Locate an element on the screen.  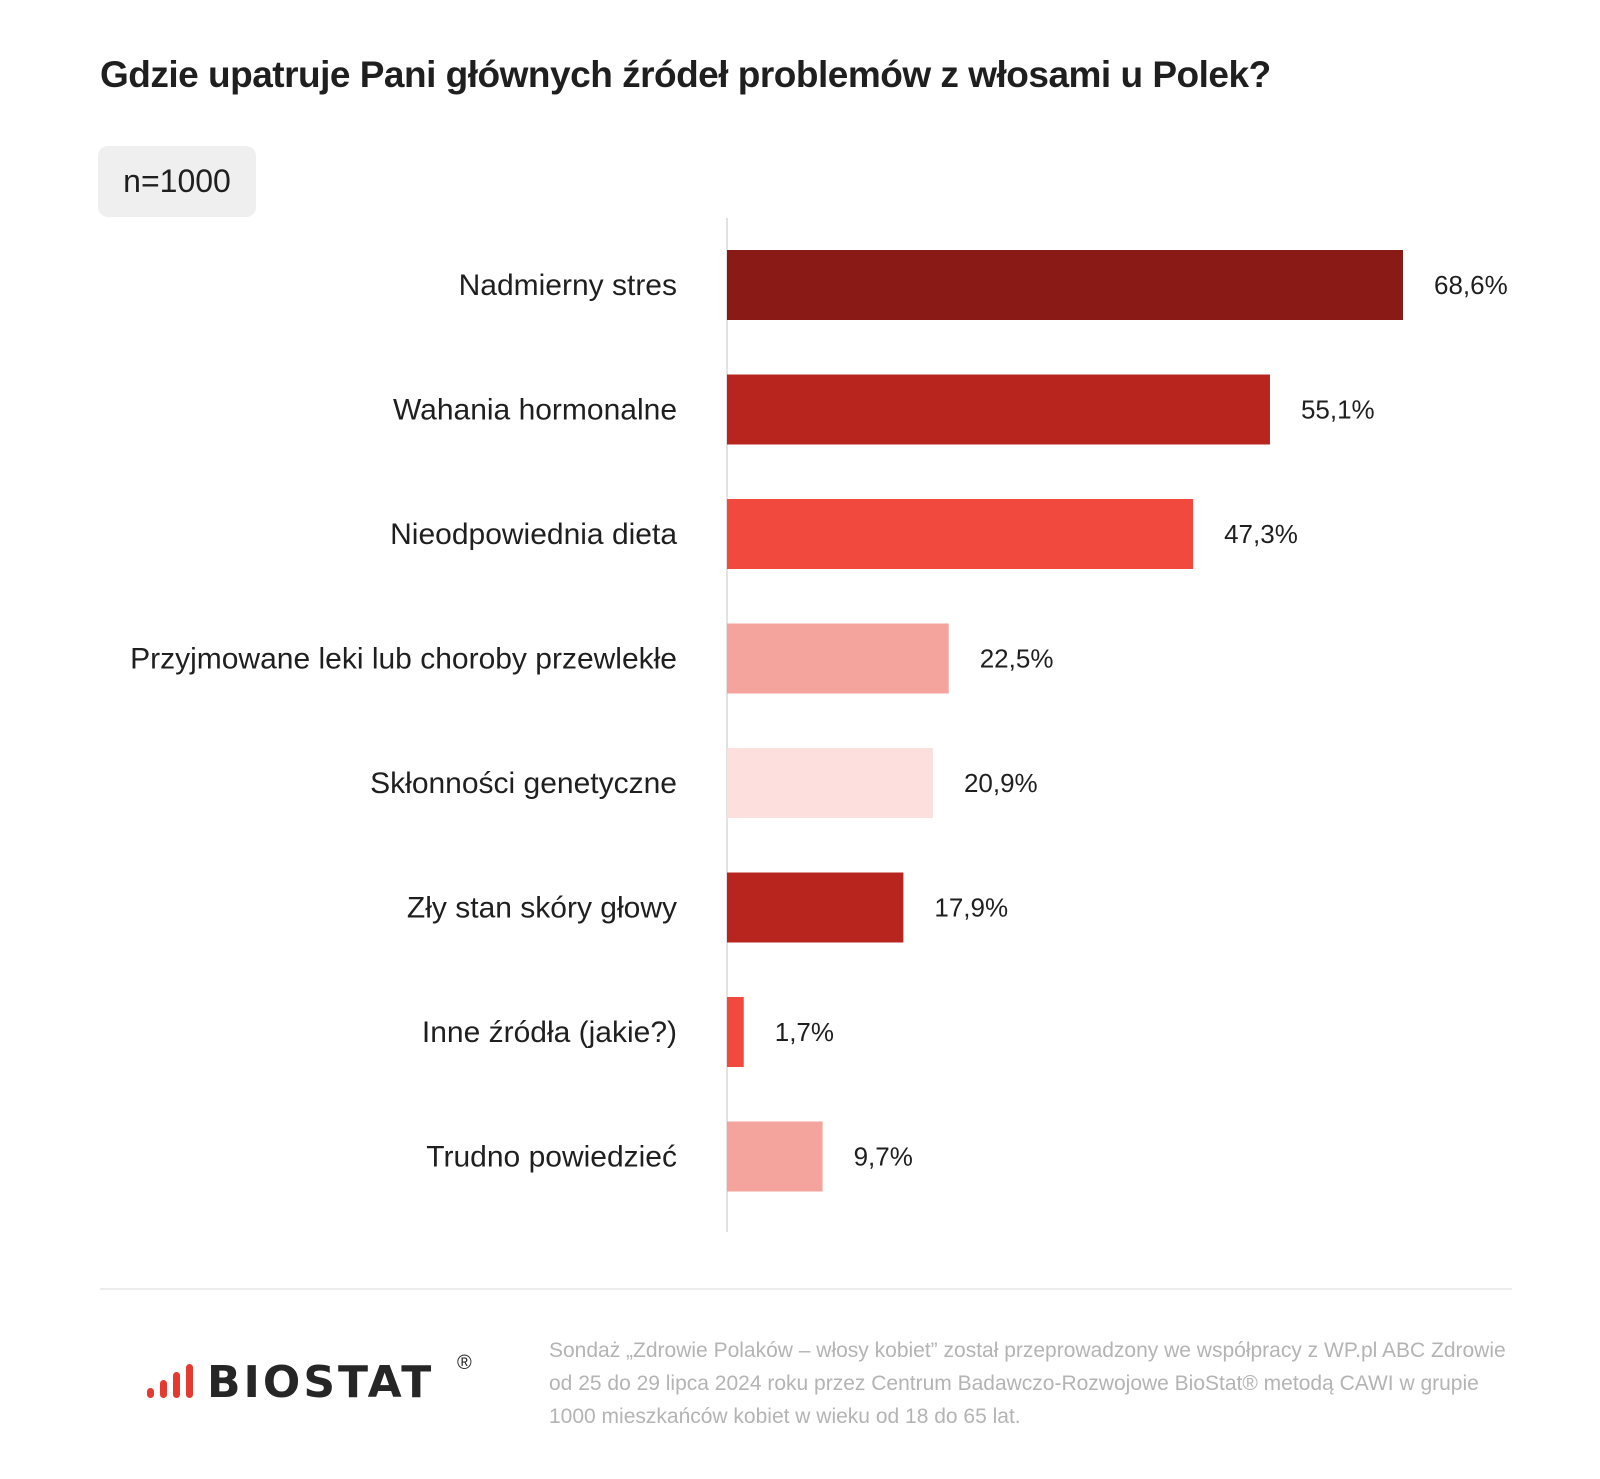
signal-bars-icon is located at coordinates (170, 1381).